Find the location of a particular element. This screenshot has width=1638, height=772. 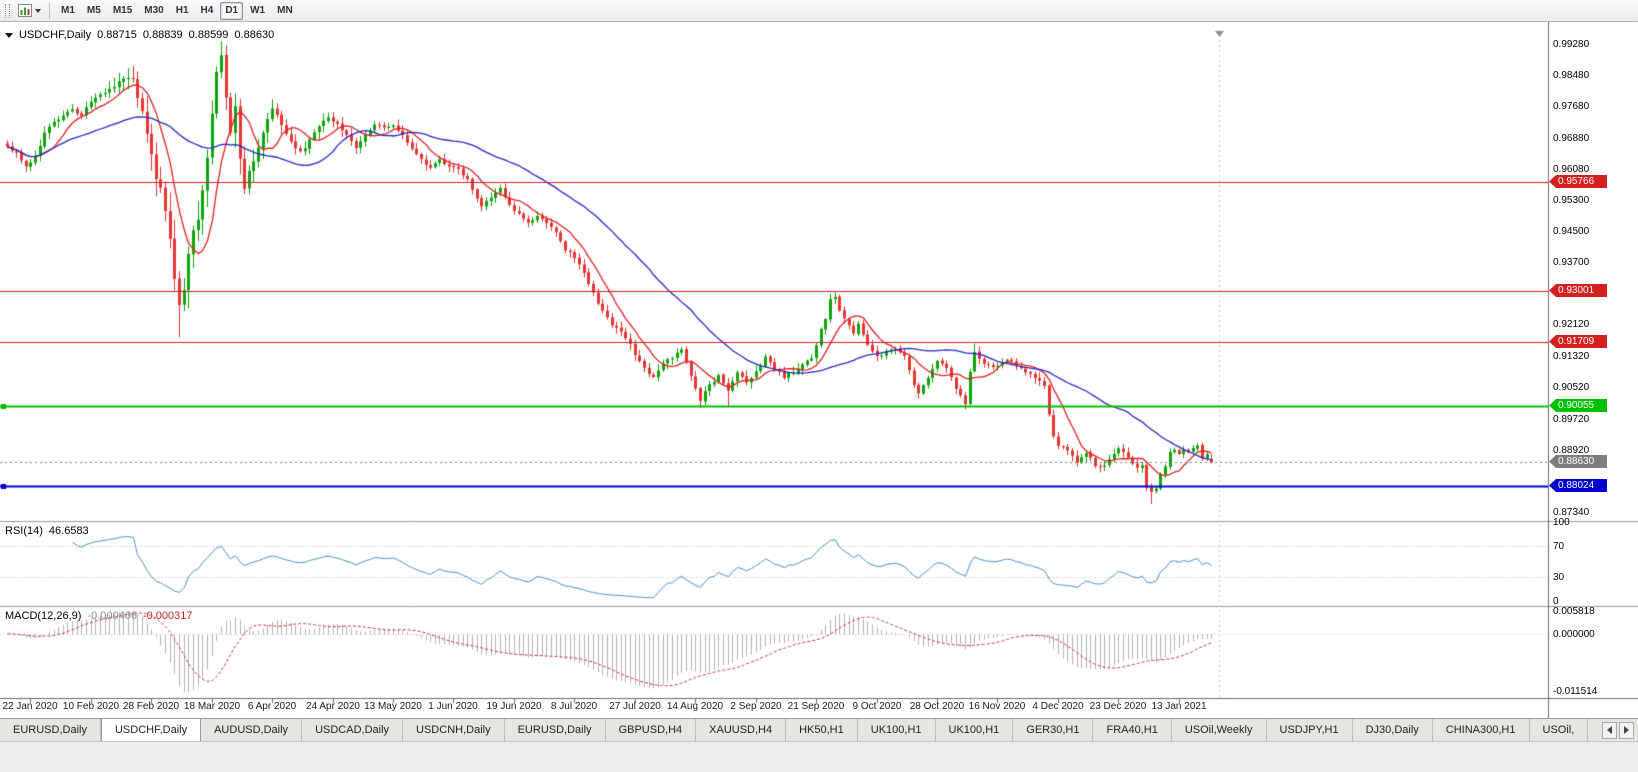

timeframe-button-d1: D1 is located at coordinates (232, 10).